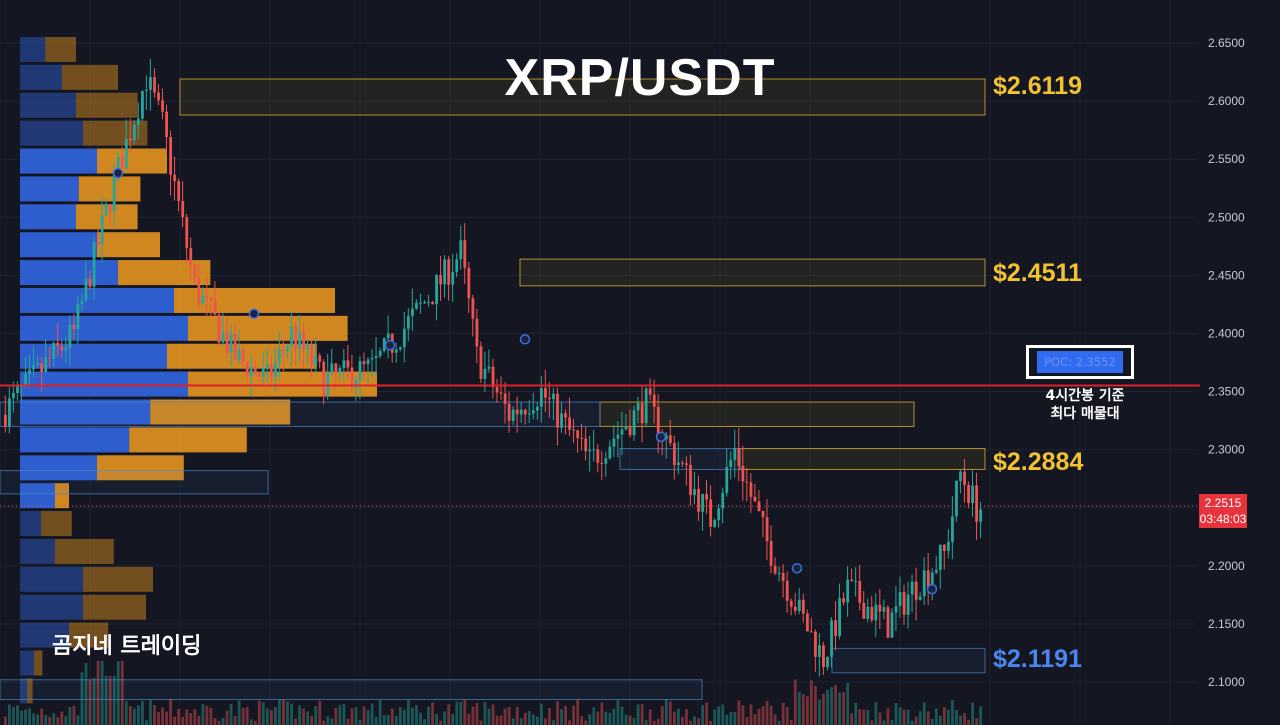  I want to click on volume-bars, so click(493, 692).